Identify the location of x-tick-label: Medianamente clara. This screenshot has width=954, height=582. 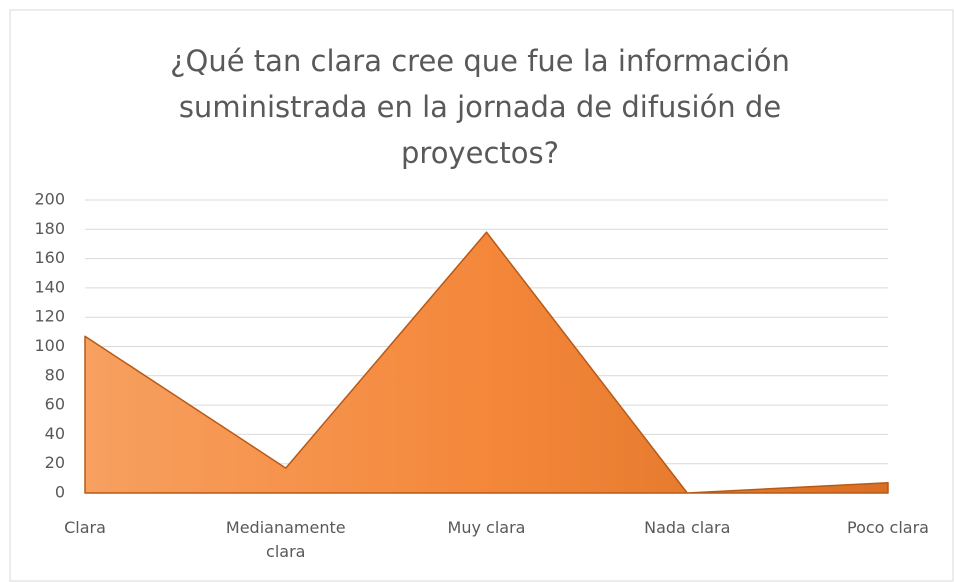
(285, 539).